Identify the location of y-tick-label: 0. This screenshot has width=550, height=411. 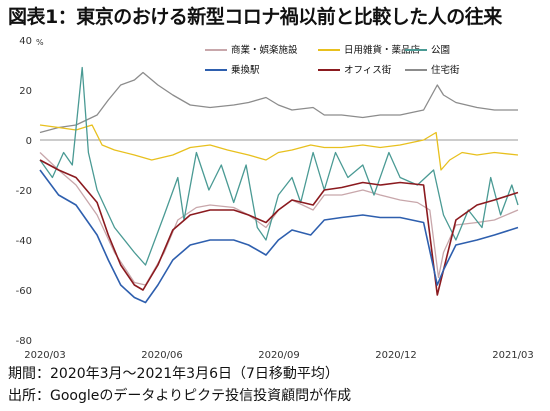
(29, 141).